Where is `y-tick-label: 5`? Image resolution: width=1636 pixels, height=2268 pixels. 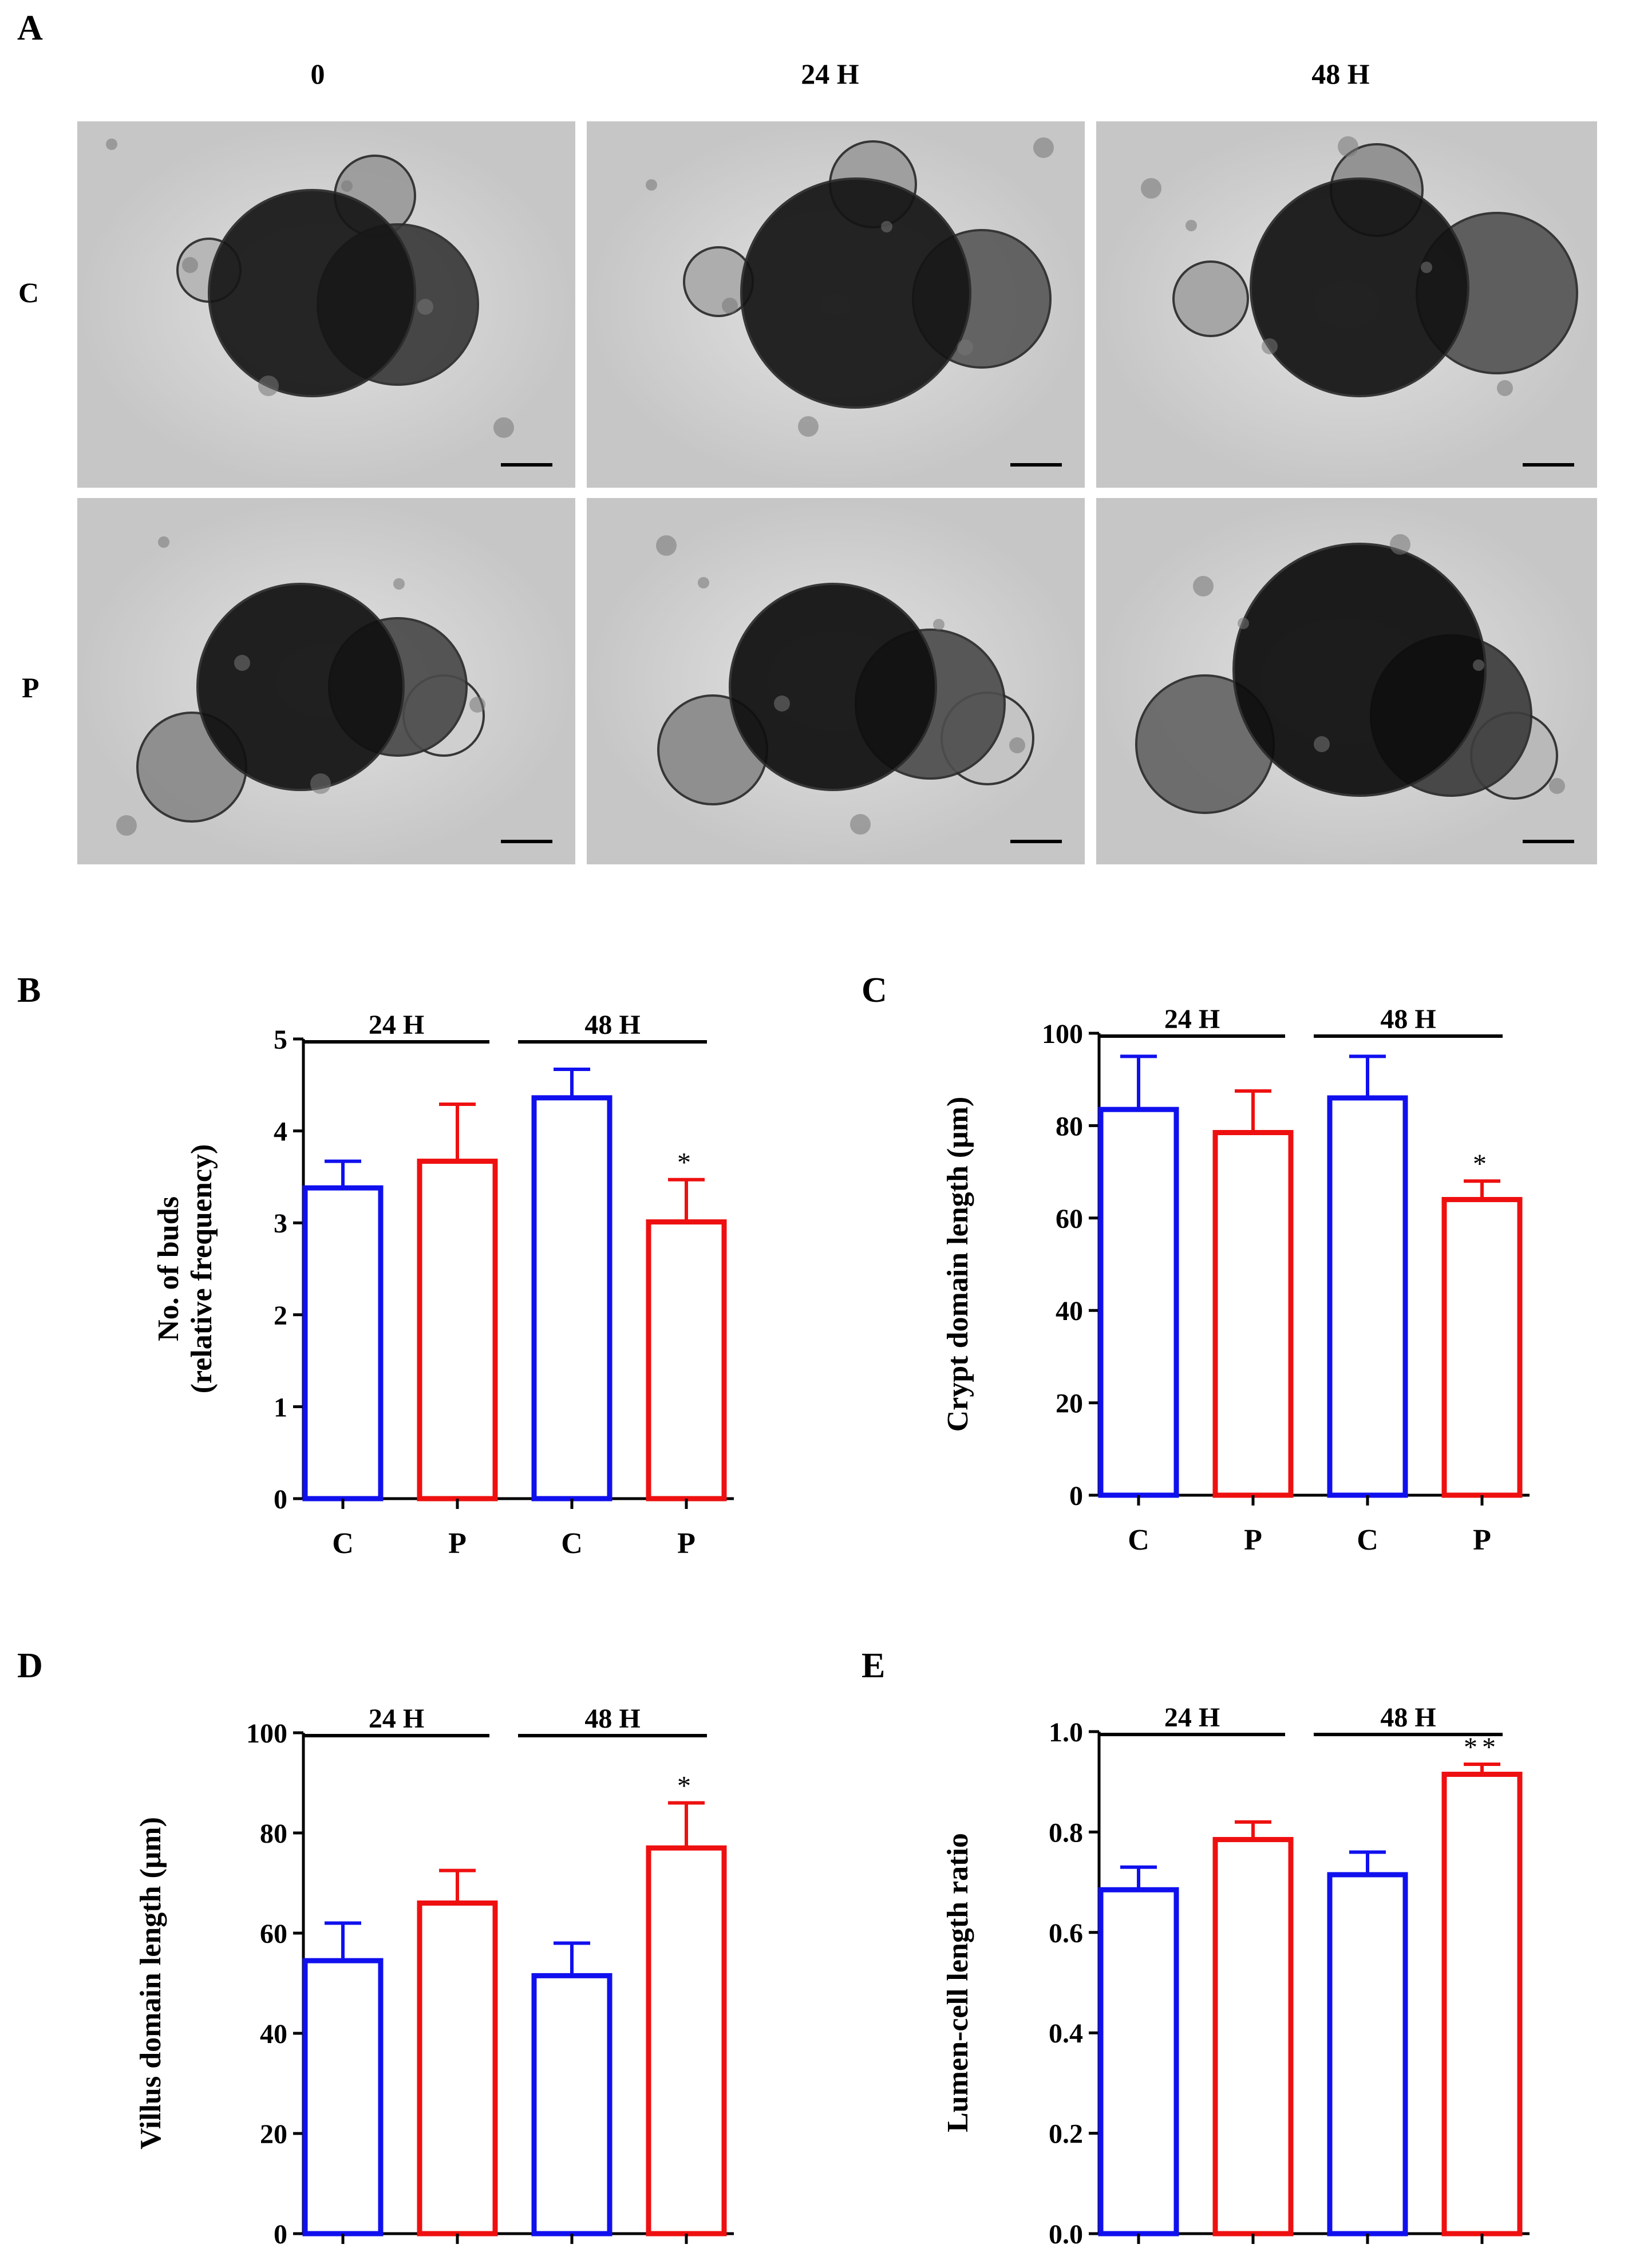 y-tick-label: 5 is located at coordinates (281, 1040).